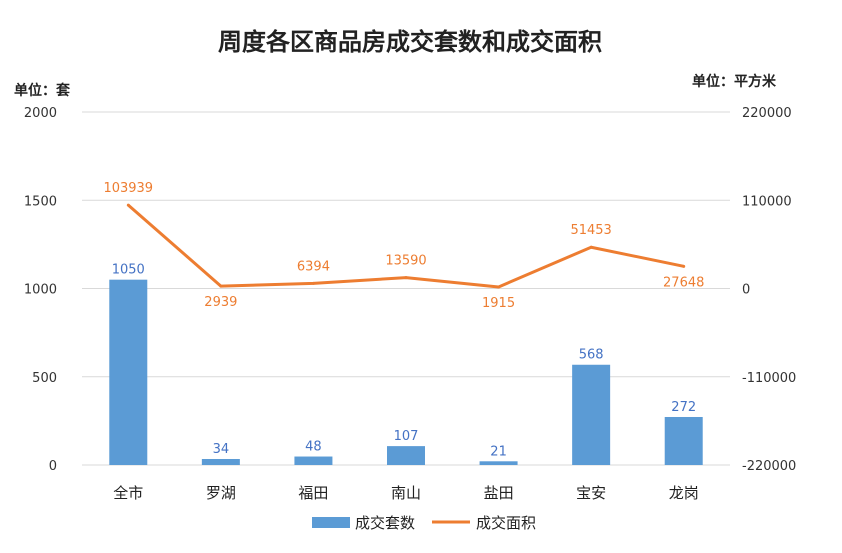  Describe the element at coordinates (769, 466) in the screenshot. I see `right-tick-label: -220000` at that location.